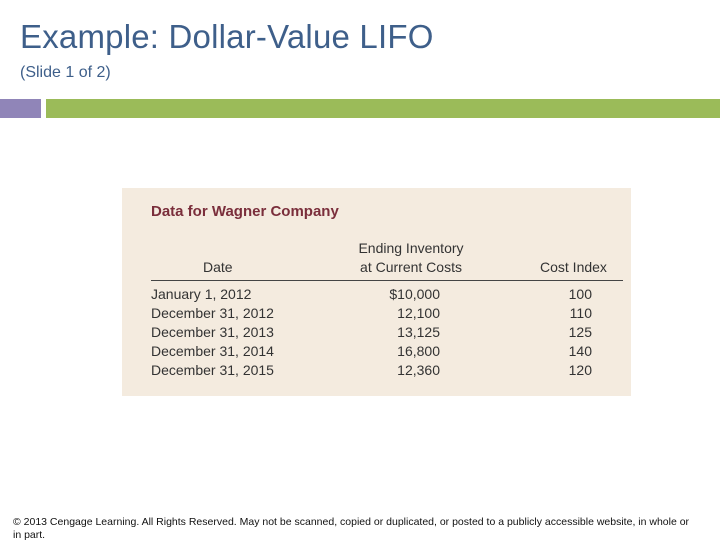 Image resolution: width=720 pixels, height=542 pixels. I want to click on table-row: December 31, 2013 13,125 125, so click(376, 332).